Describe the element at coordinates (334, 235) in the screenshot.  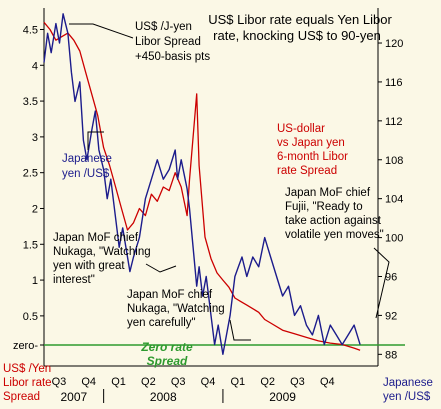
I see `fujii-label-4: volatile yen moves"` at that location.